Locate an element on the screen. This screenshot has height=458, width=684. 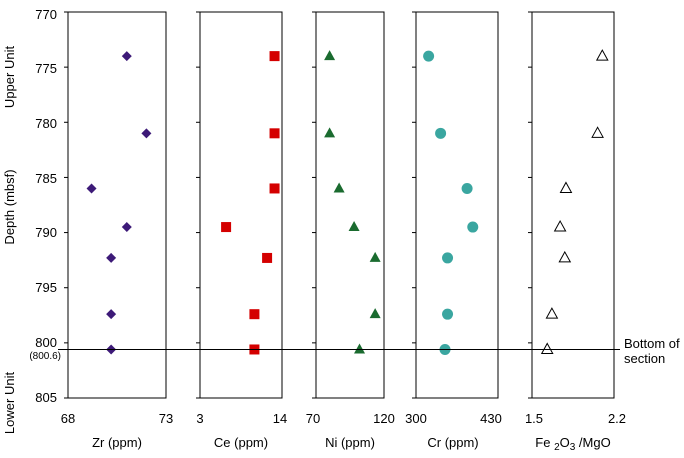
y-tick-label: 790 is located at coordinates (46, 232).